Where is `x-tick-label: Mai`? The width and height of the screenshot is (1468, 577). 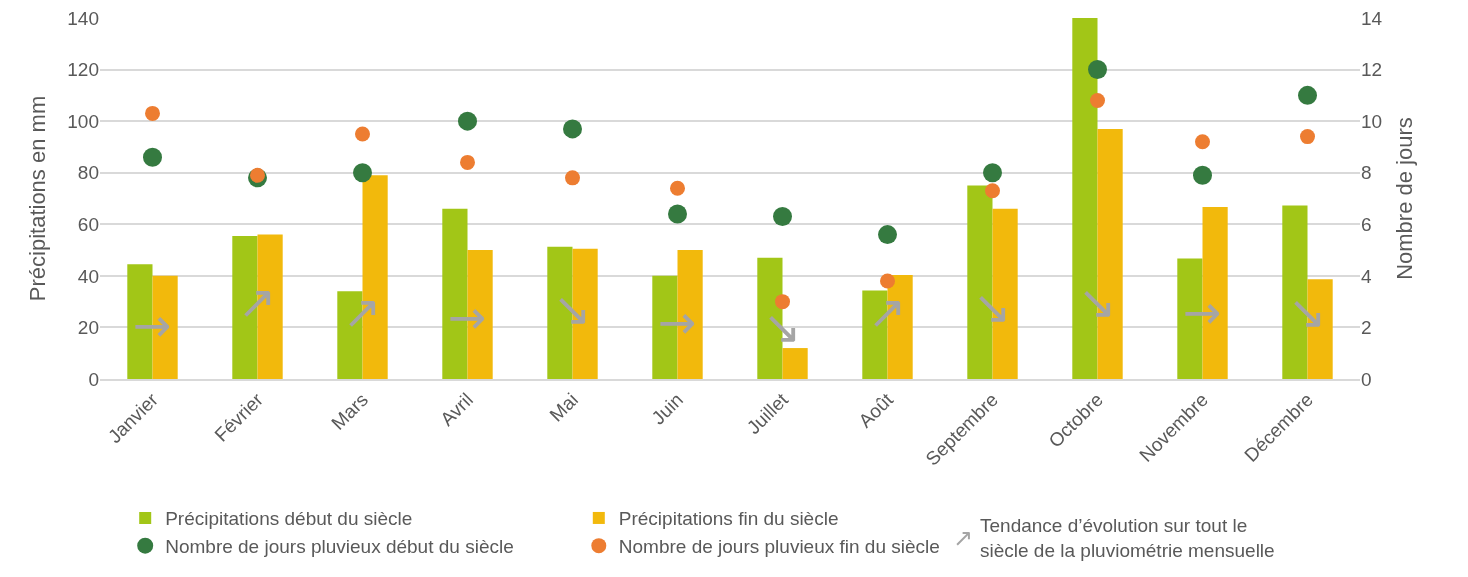 x-tick-label: Mai is located at coordinates (564, 407).